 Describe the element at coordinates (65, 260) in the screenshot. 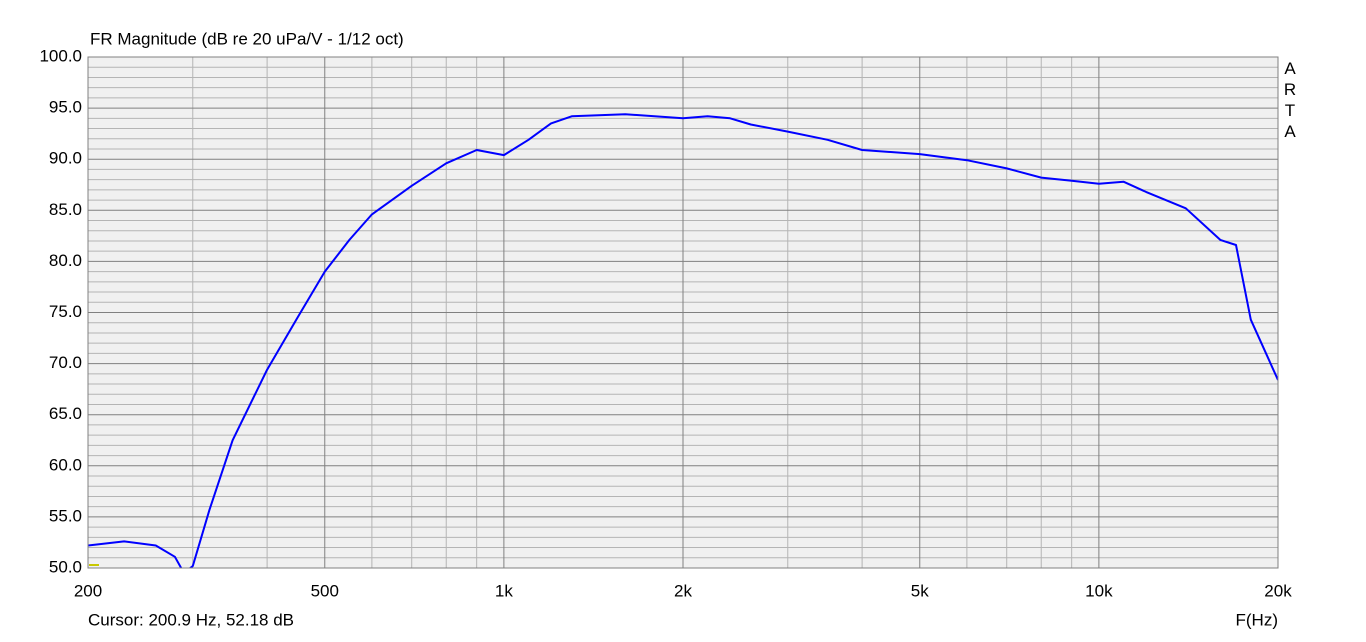

I see `y-tick-label: 80.0` at that location.